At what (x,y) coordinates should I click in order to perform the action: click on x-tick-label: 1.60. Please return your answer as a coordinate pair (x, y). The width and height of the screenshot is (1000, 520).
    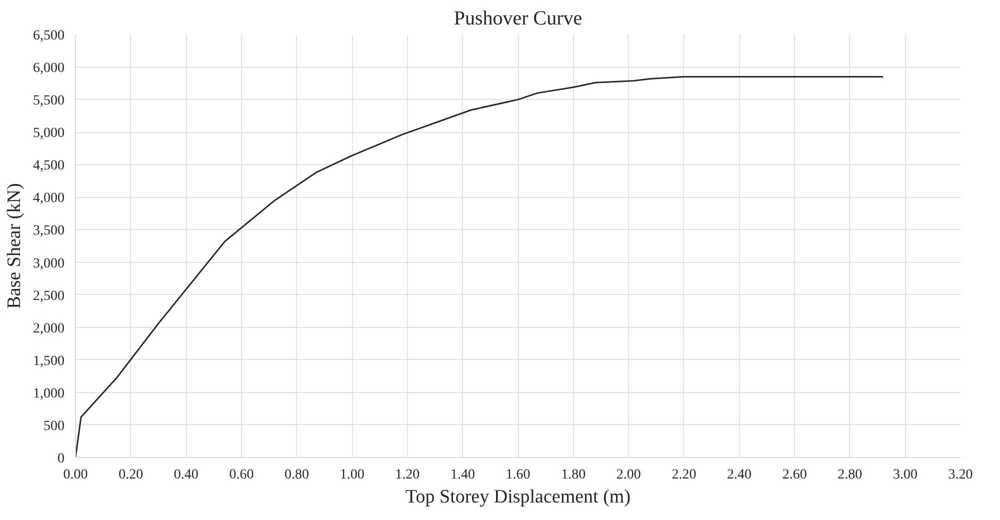
    Looking at the image, I should click on (518, 475).